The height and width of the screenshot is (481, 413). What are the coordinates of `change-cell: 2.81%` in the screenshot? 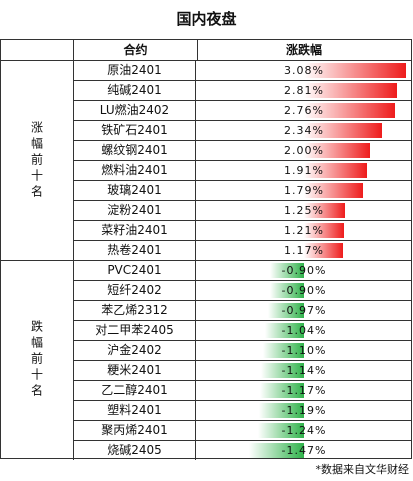 It's located at (304, 90).